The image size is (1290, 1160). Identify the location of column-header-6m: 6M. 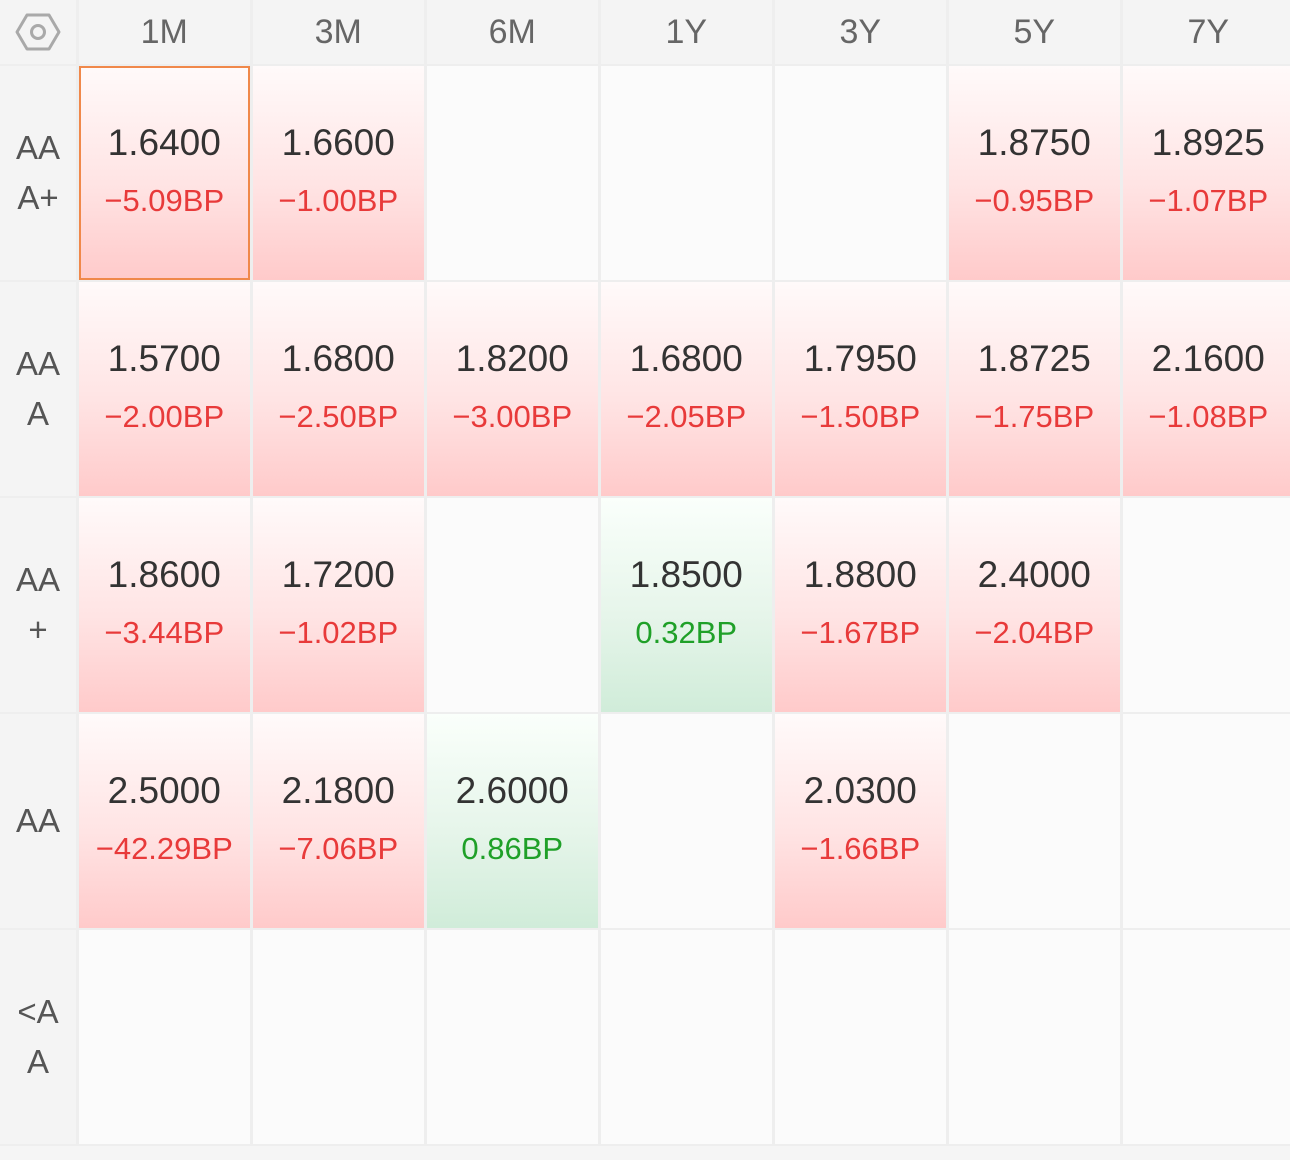
(512, 32).